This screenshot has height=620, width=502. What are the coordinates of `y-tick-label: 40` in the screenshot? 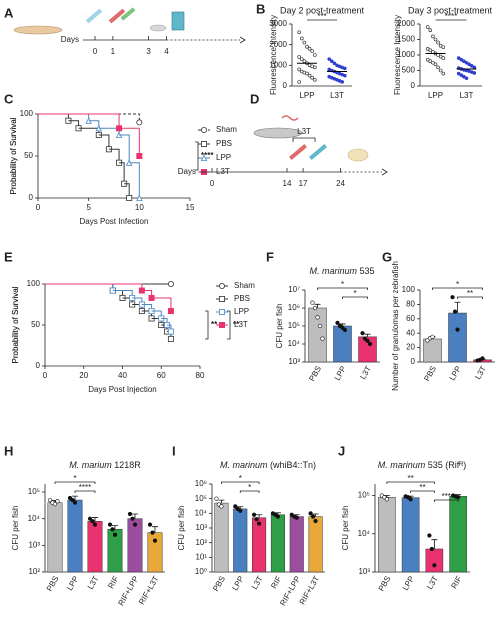 It's located at (410, 332).